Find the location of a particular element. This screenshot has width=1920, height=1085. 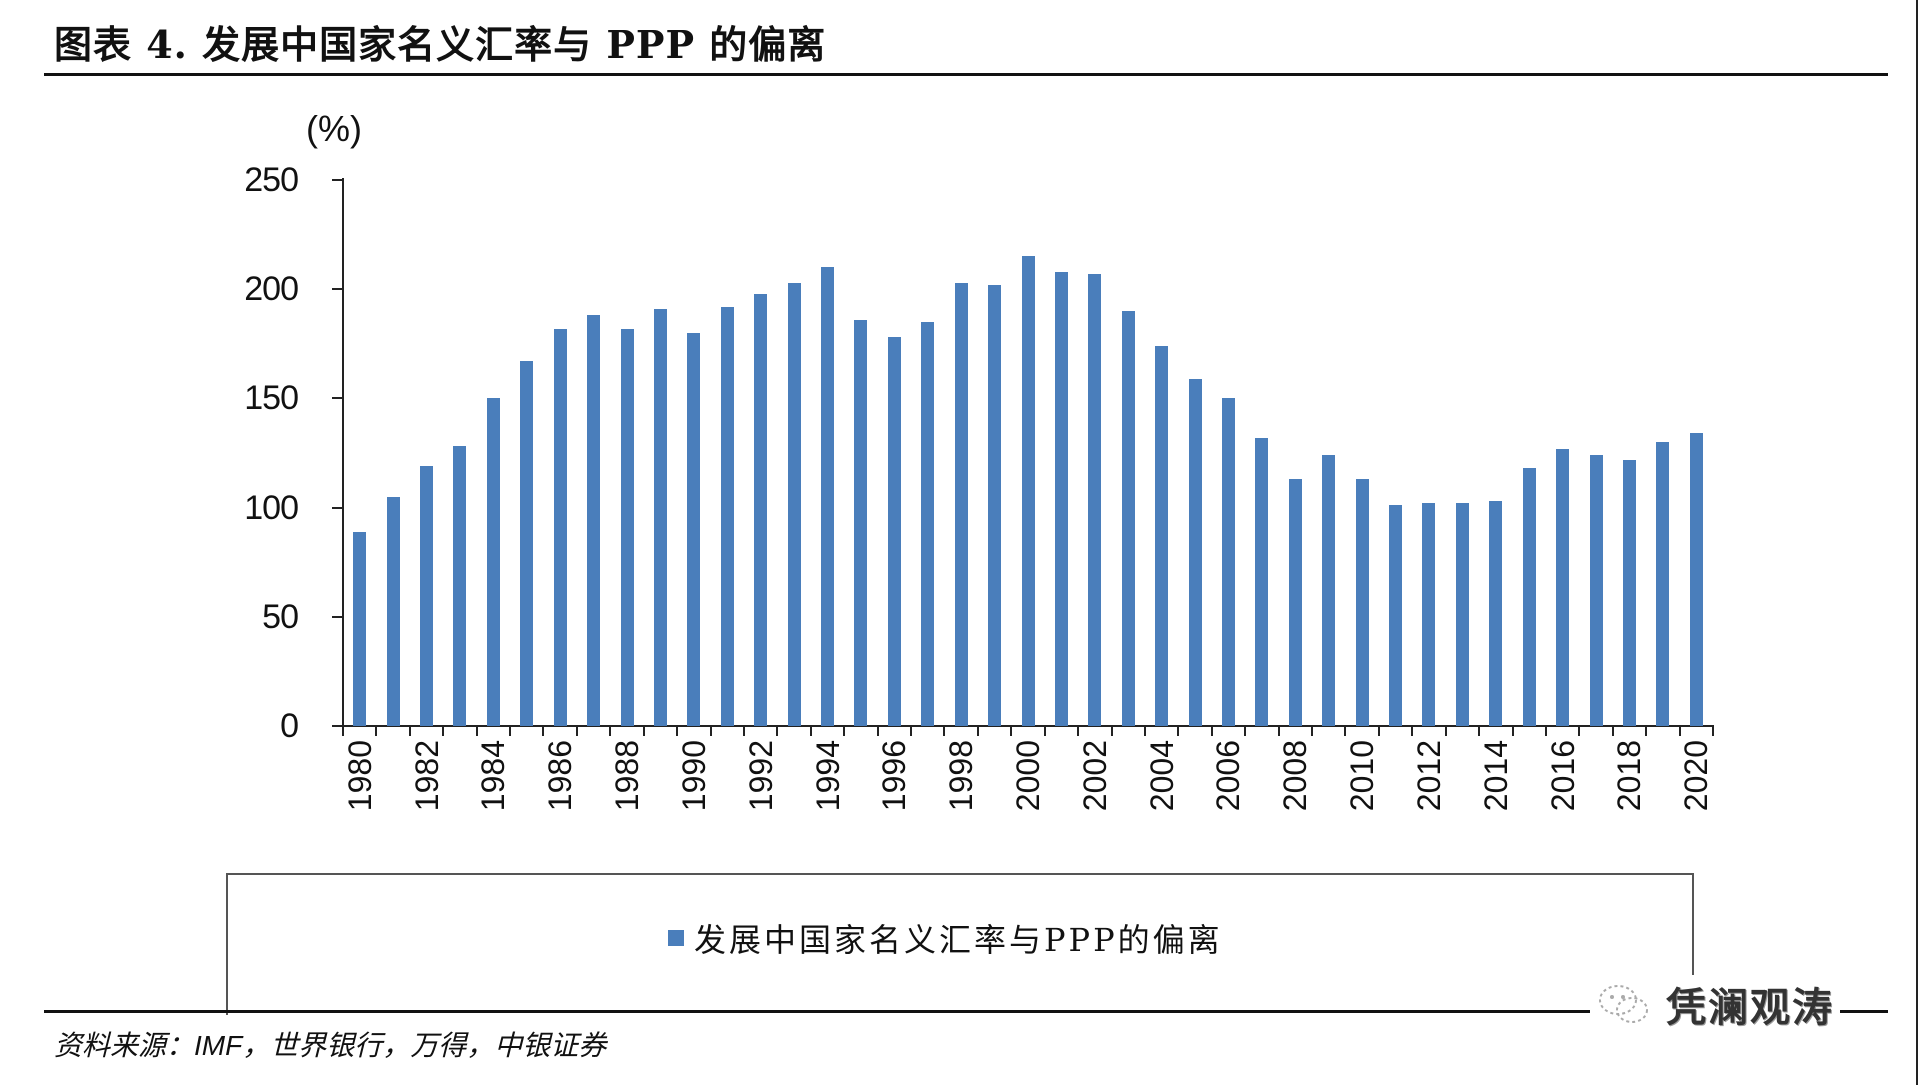

x-tick-label: 1992 is located at coordinates (760, 776).